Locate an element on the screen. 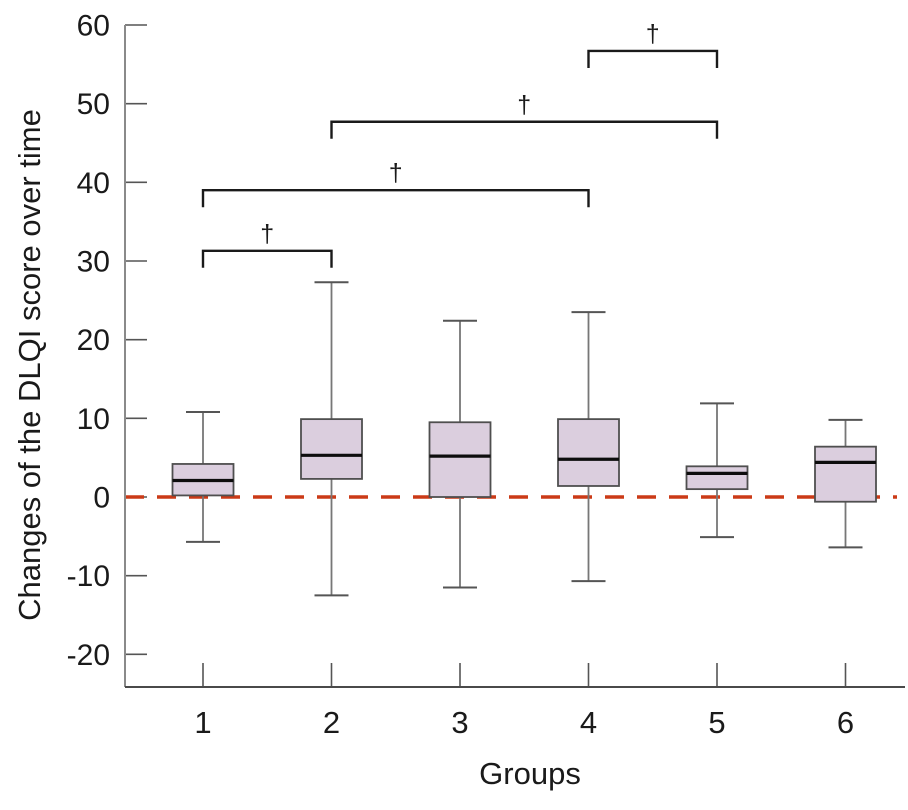 The width and height of the screenshot is (908, 810). dagger-label-4-5: † is located at coordinates (653, 34).